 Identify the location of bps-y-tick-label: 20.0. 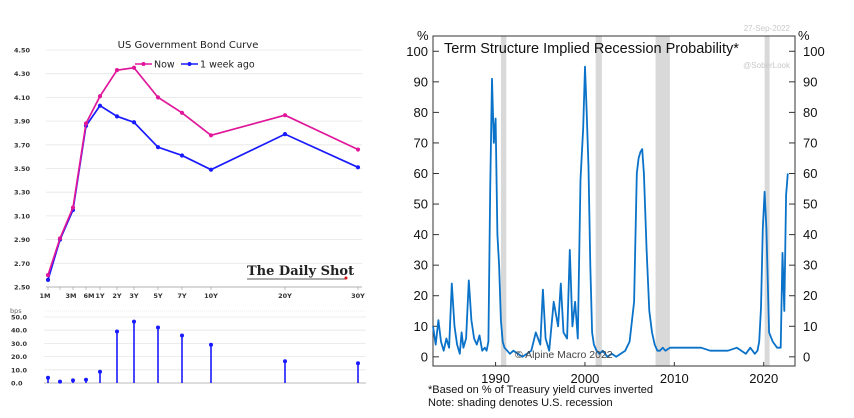
(19, 357).